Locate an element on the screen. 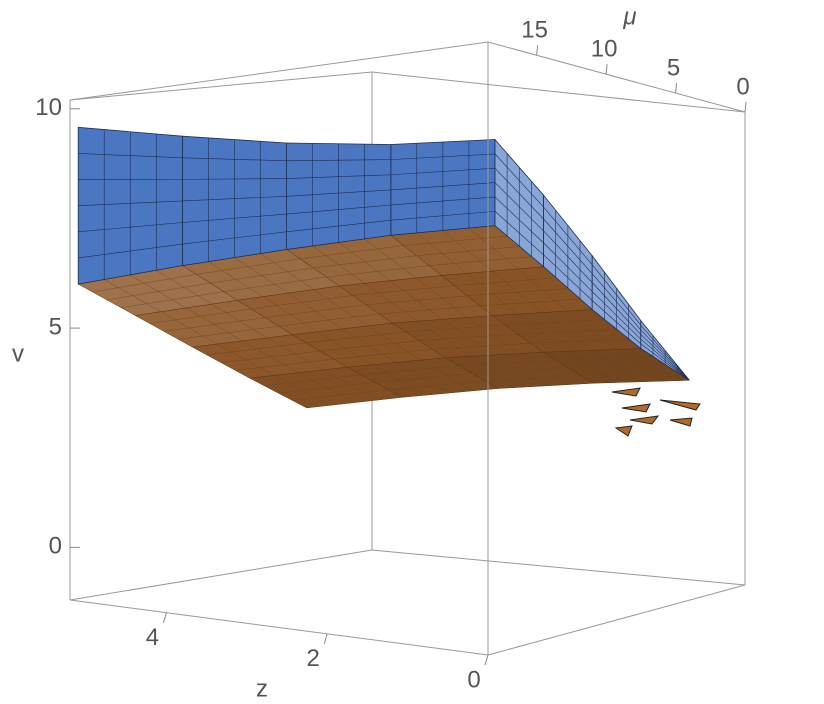  x-axis-label: z is located at coordinates (262, 688).